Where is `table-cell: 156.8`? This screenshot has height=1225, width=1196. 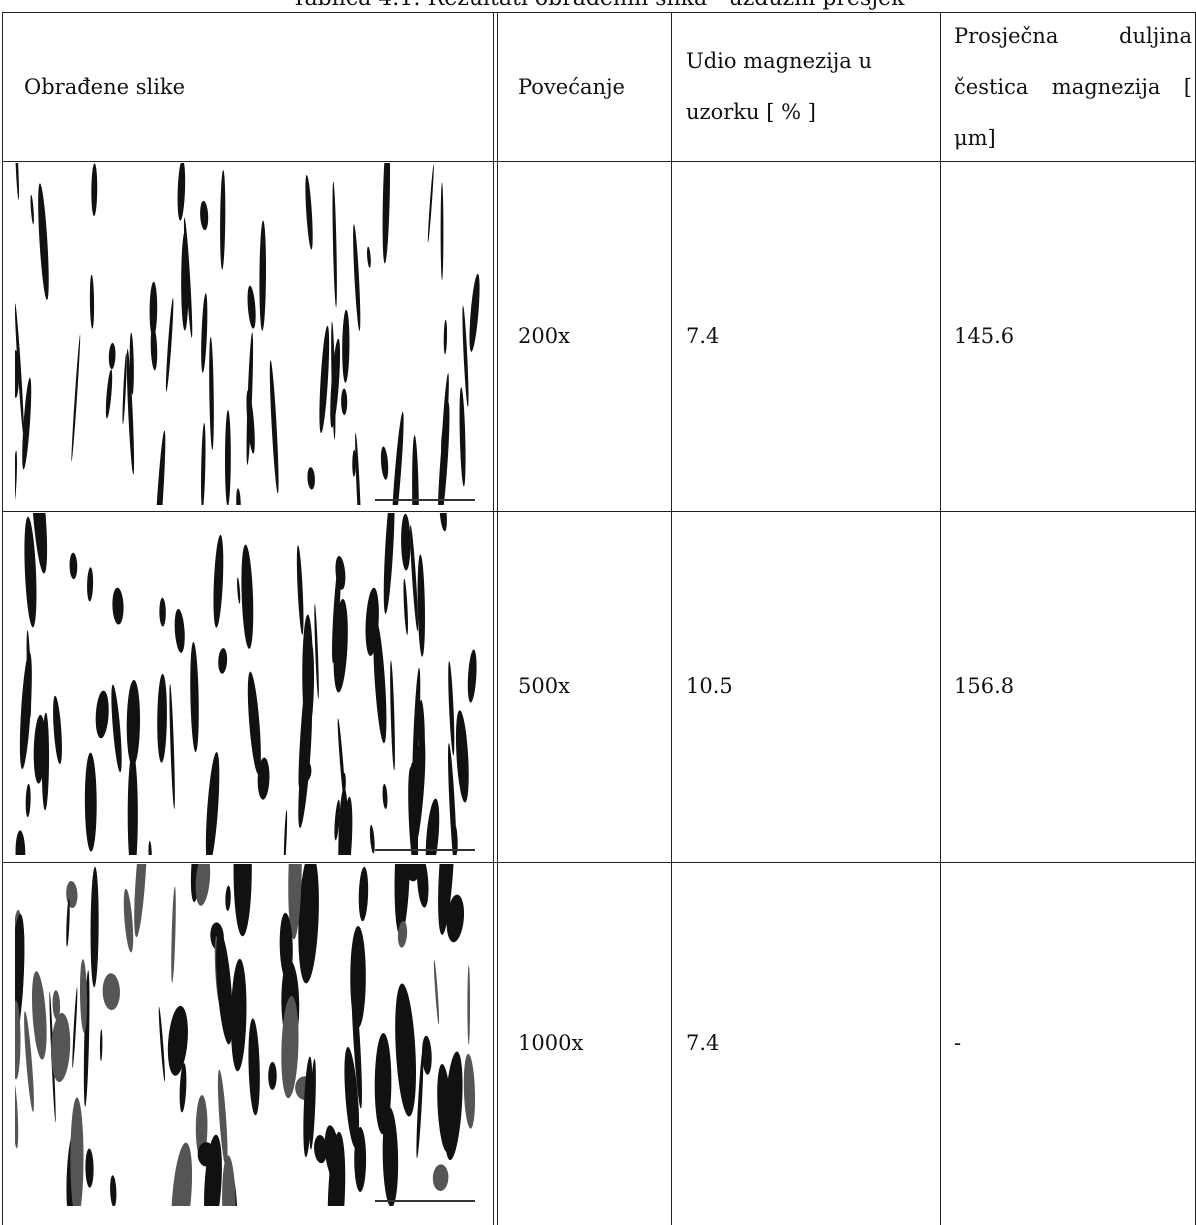
table-cell: 156.8 is located at coordinates (984, 686).